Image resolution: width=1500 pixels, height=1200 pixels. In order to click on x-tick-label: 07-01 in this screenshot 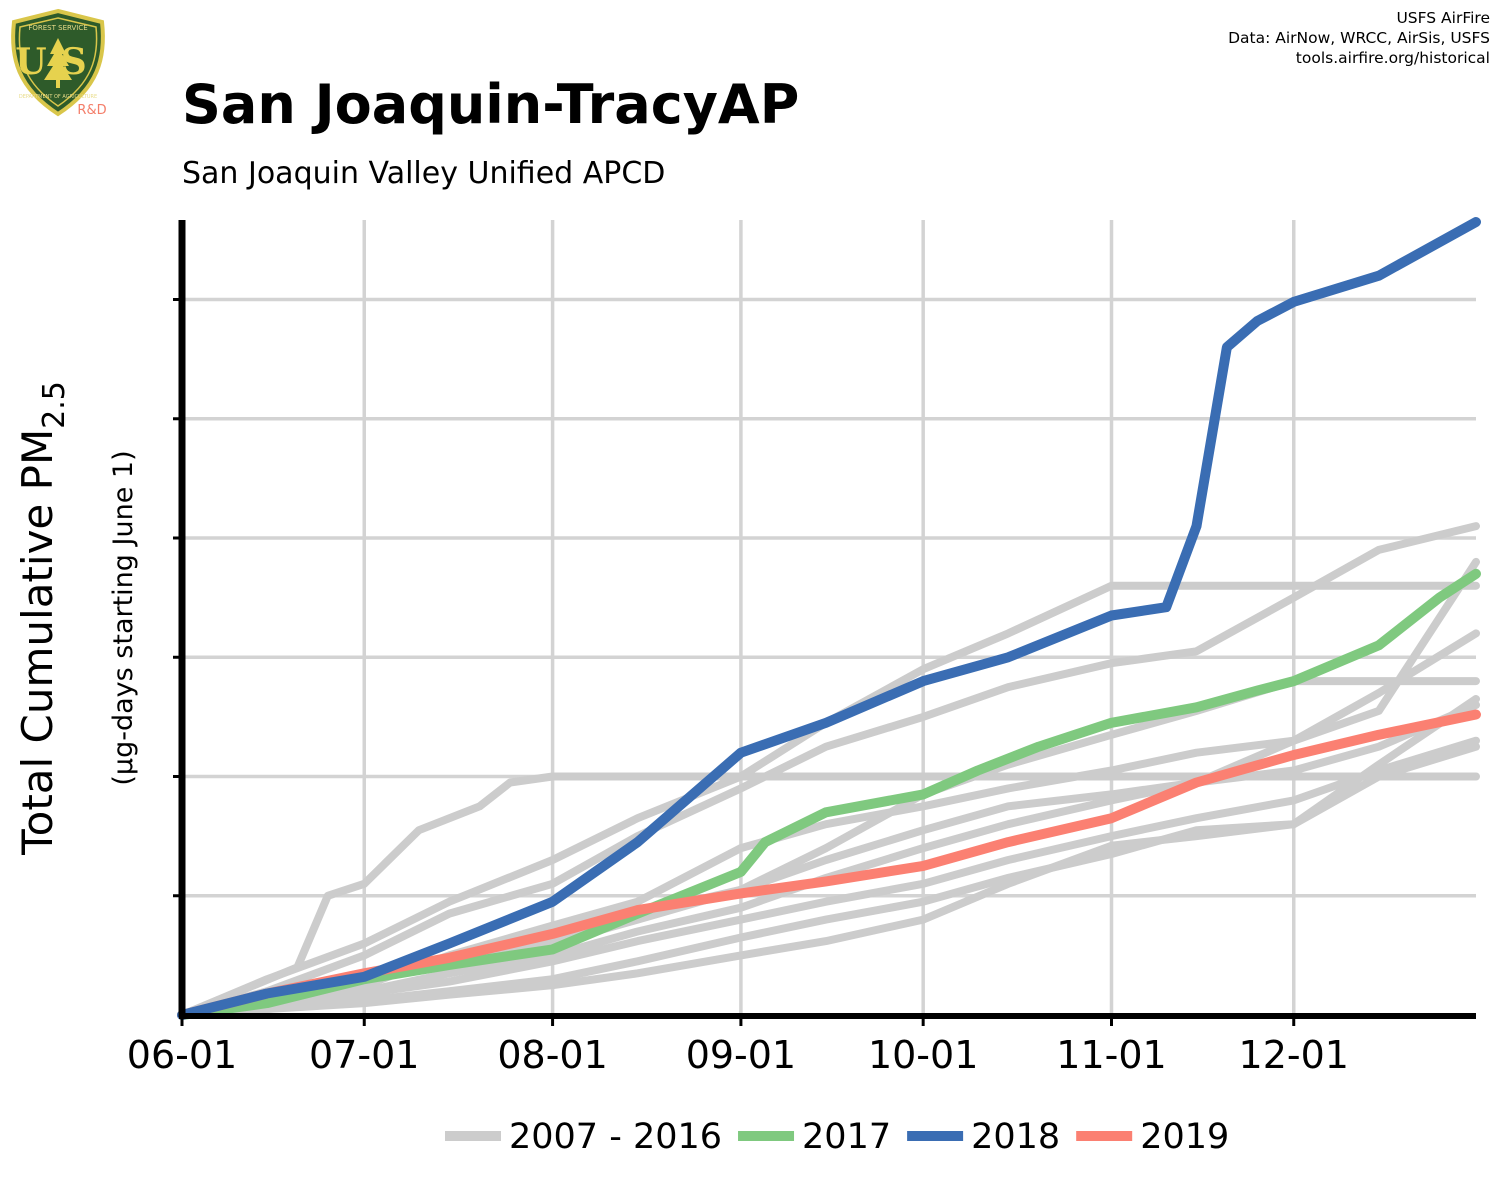, I will do `click(364, 1055)`.